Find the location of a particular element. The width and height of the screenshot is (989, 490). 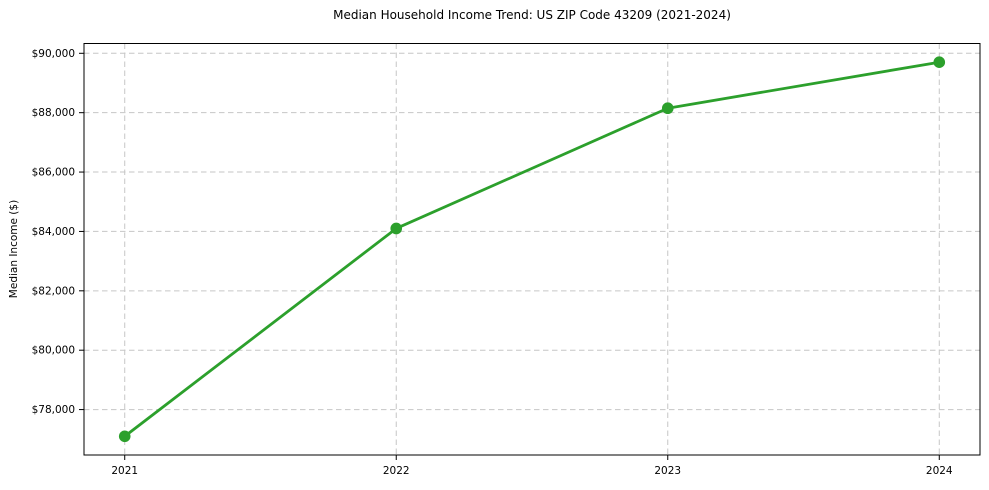

y-tick-label: $82,000 is located at coordinates (53, 291).